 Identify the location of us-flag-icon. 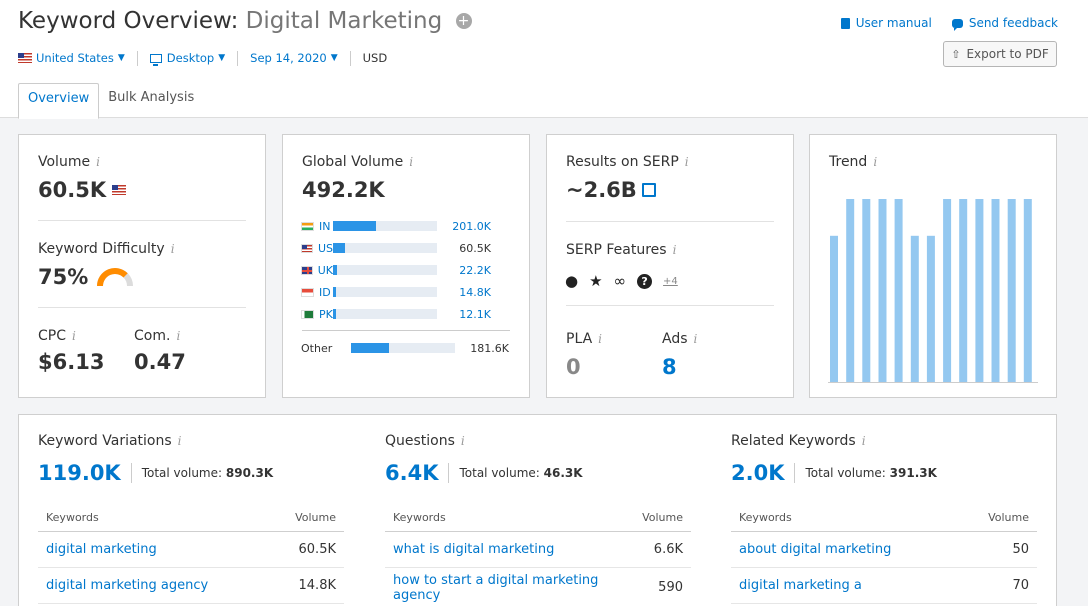
(119, 190).